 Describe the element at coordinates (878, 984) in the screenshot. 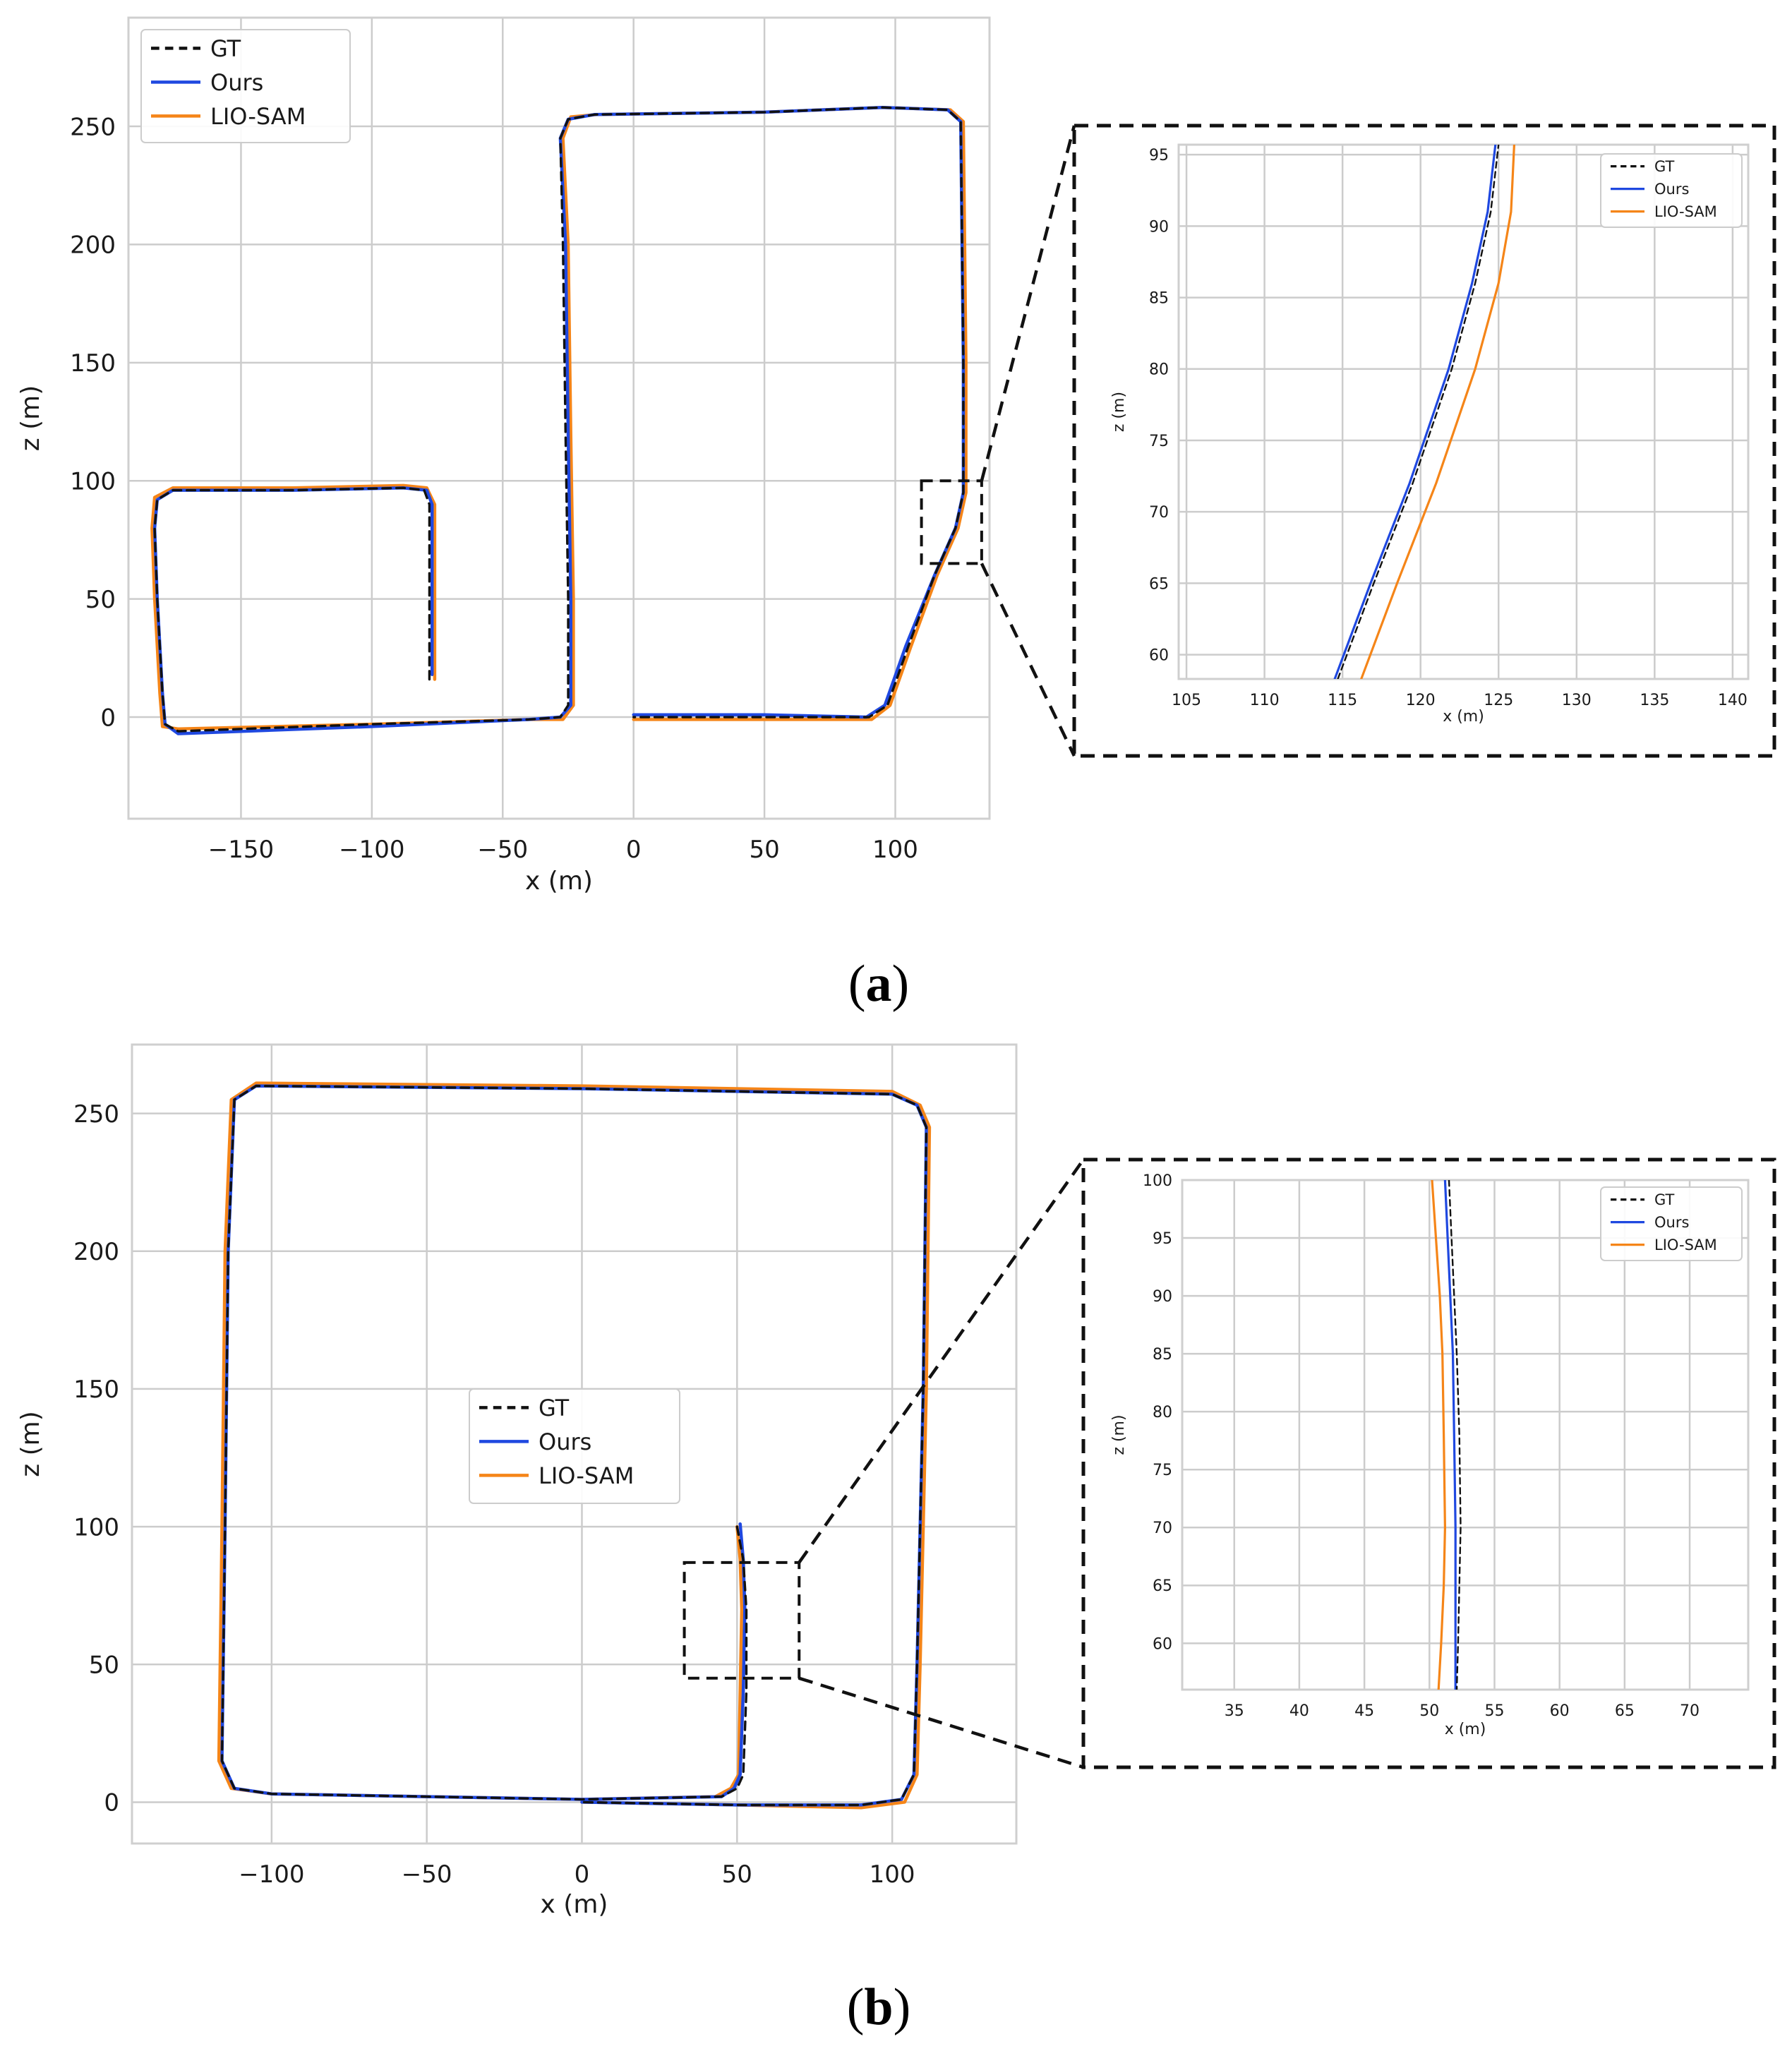

I see `panel-a-caption: (a)` at that location.